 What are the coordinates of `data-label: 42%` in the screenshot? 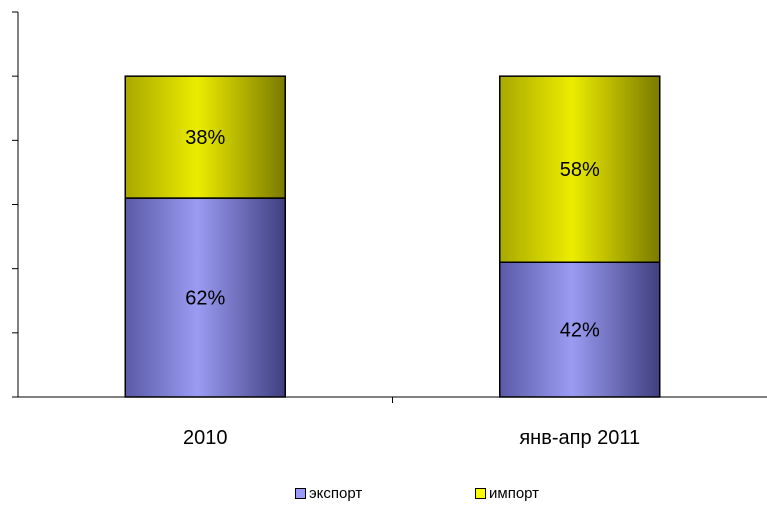 It's located at (580, 331).